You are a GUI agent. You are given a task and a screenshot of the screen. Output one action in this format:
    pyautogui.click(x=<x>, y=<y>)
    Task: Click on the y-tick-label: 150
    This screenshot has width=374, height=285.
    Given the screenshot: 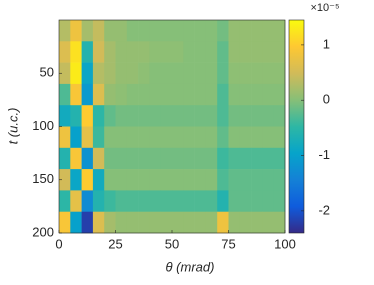 What is the action you would take?
    pyautogui.click(x=43, y=178)
    